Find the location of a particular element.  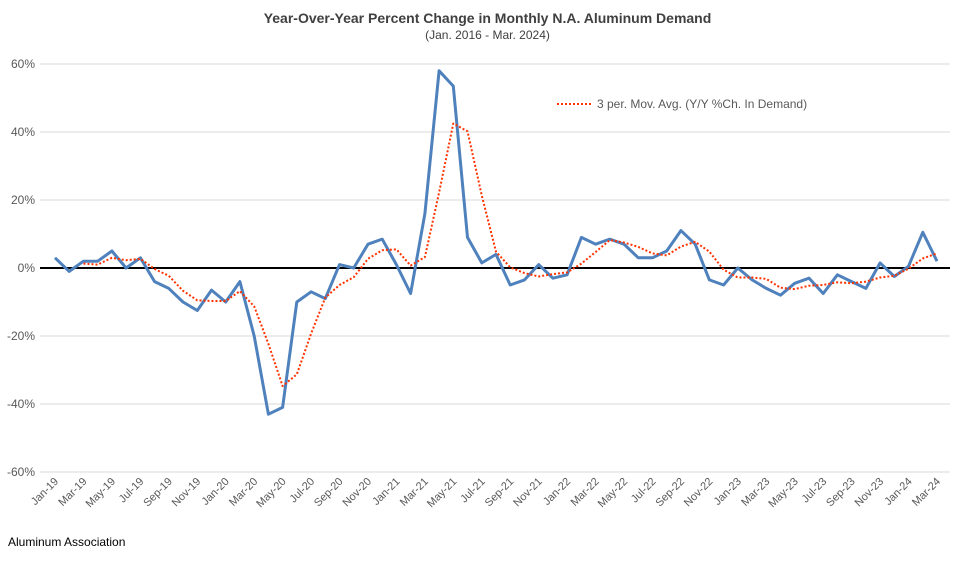

x-tick-label: Jan-21 is located at coordinates (386, 492).